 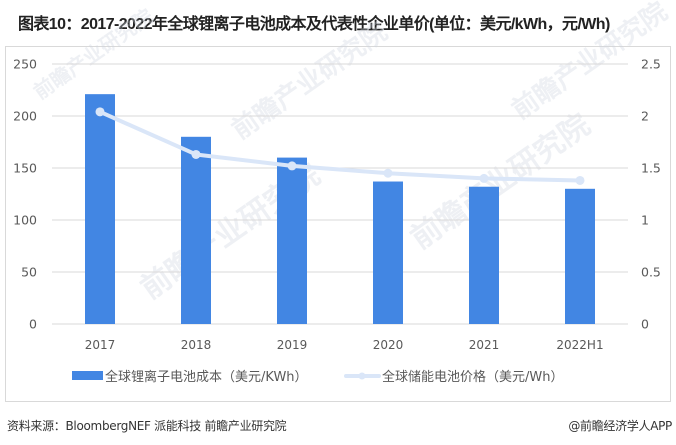 I want to click on legend: 全球锂离子电池成本（美元/KWh） 全球储能电池价格（美元/Wh）, so click(x=317, y=377).